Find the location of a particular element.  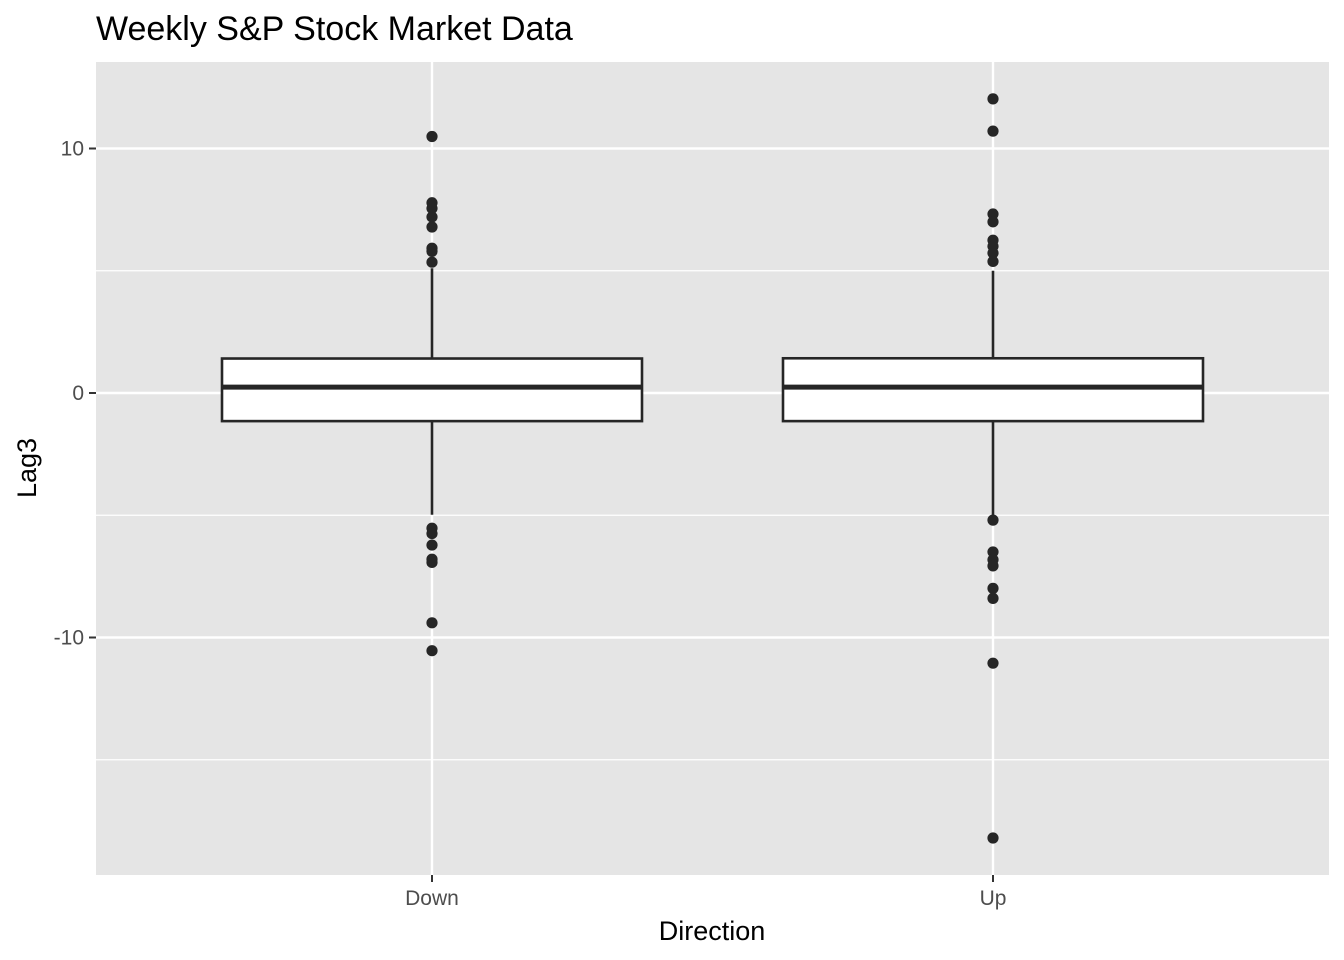

x-tick-label: Up is located at coordinates (993, 898).